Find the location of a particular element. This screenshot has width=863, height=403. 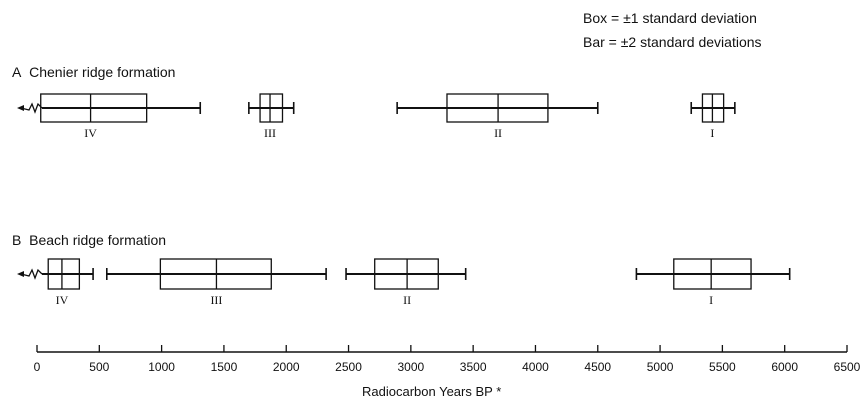

x-tick-label: 1000 is located at coordinates (161, 367).